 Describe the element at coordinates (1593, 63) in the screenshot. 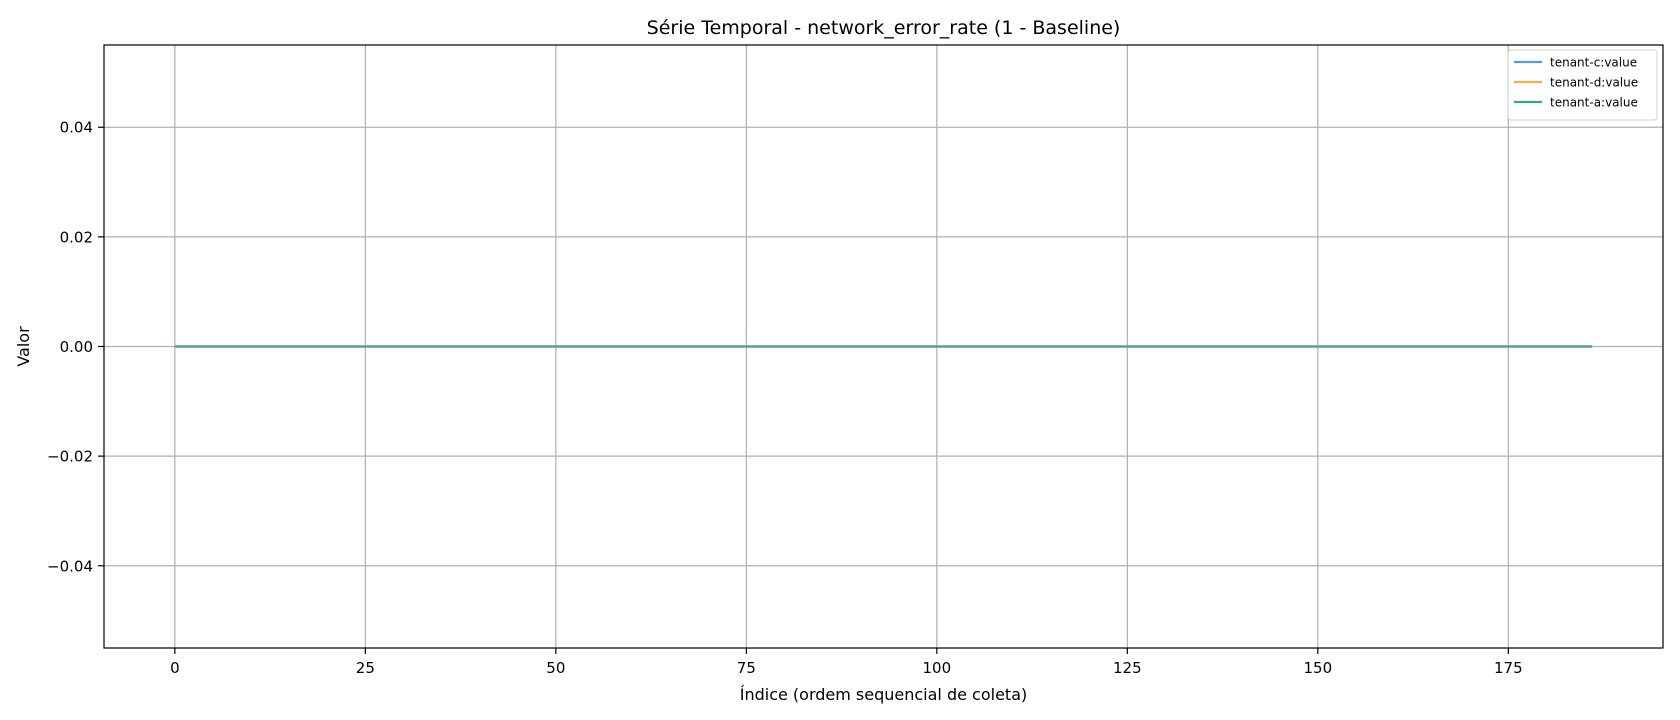

I see `legend-entry: tenant-c:value` at that location.